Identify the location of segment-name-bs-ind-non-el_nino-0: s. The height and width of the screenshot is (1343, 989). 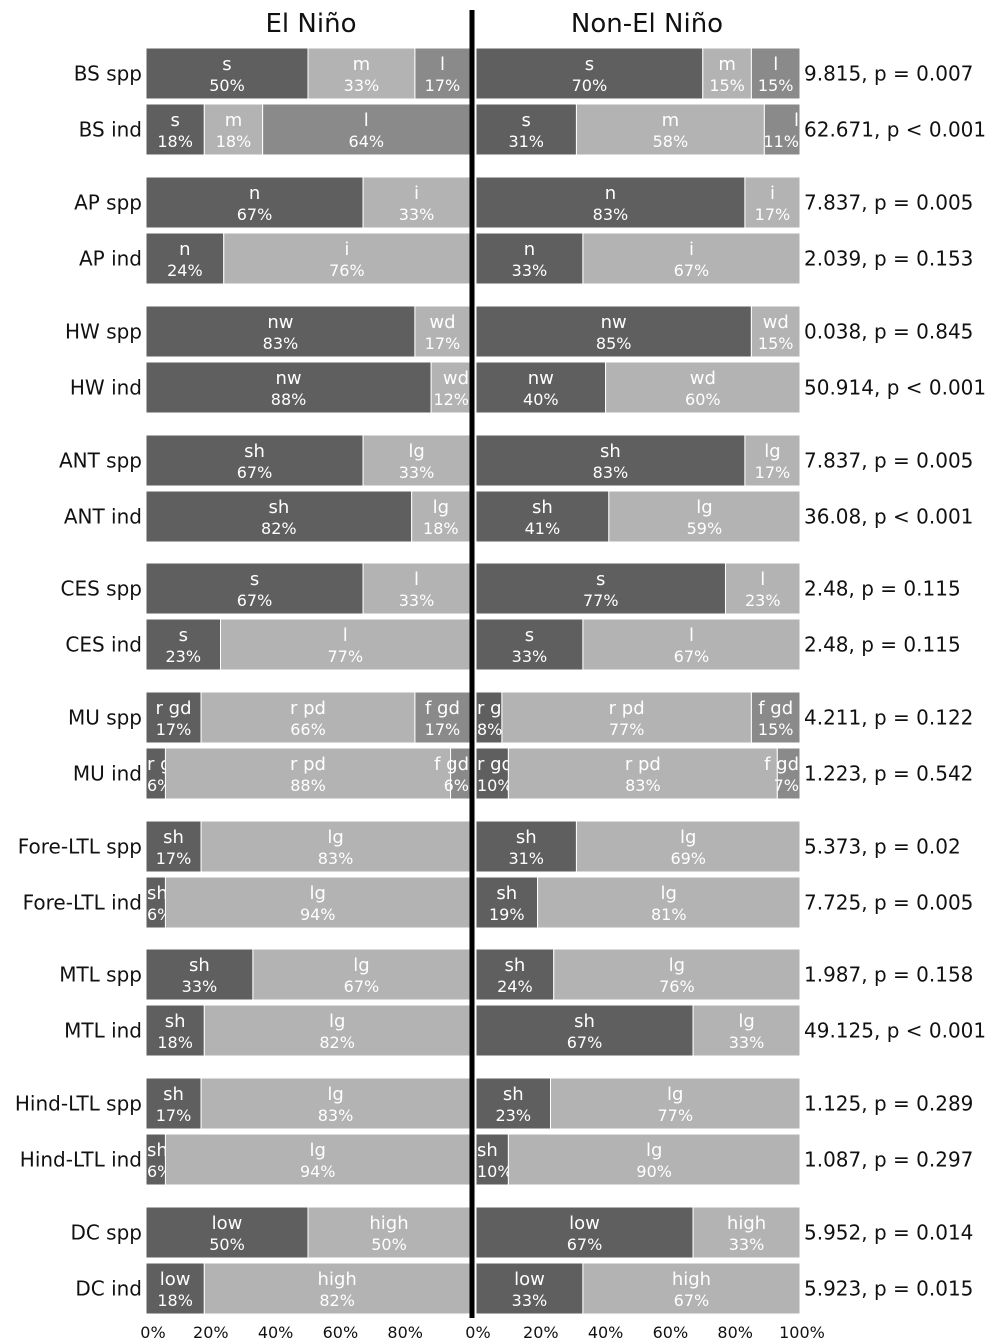
(526, 120).